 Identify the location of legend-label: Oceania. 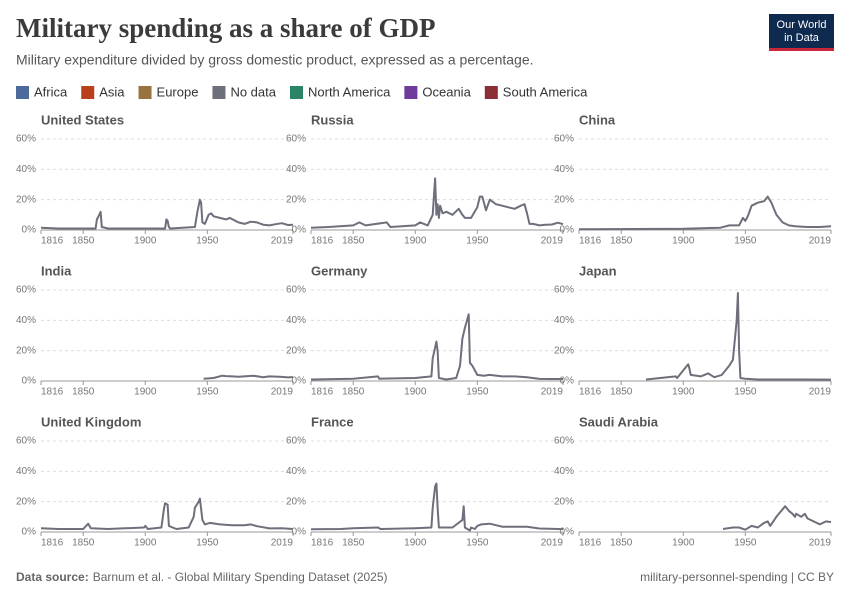
(446, 91).